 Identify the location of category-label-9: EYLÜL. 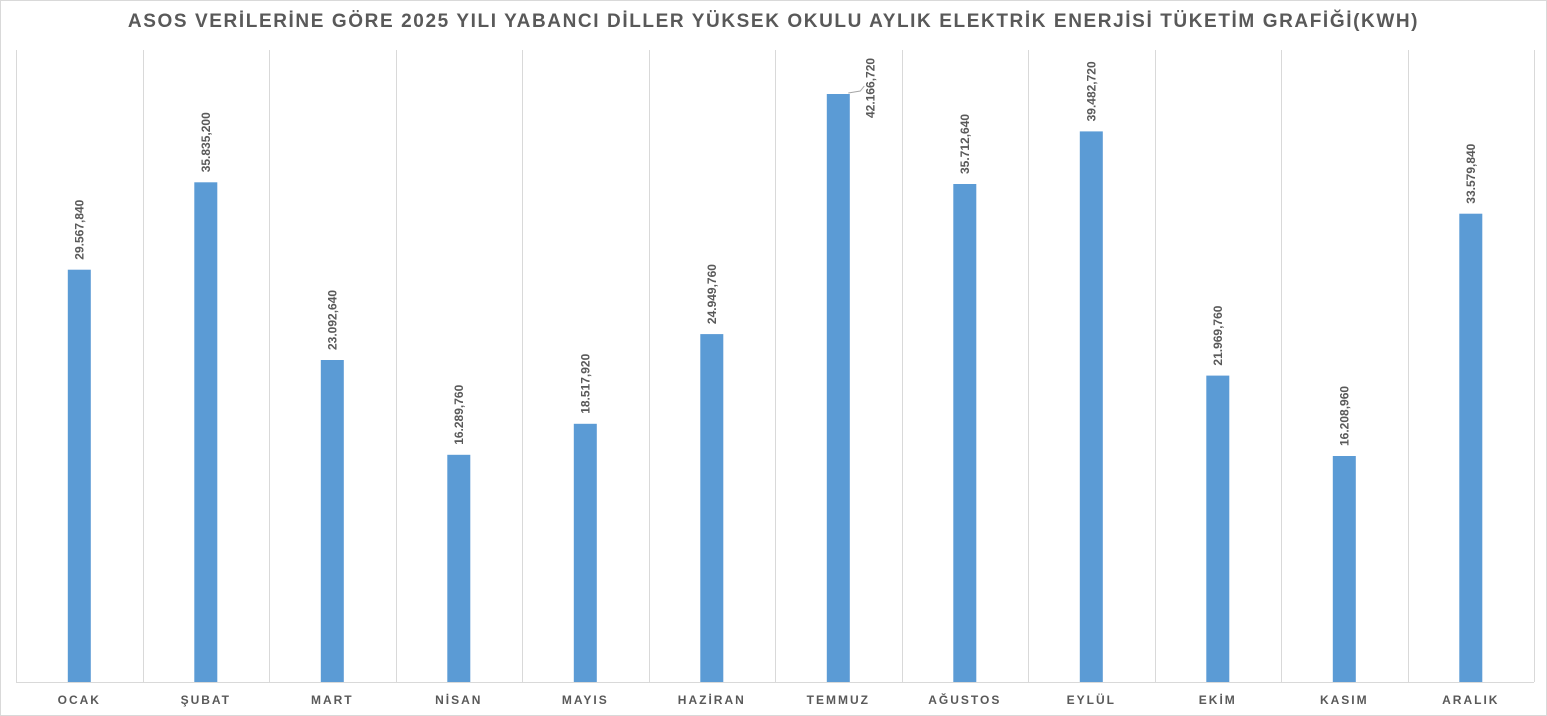
(1091, 699).